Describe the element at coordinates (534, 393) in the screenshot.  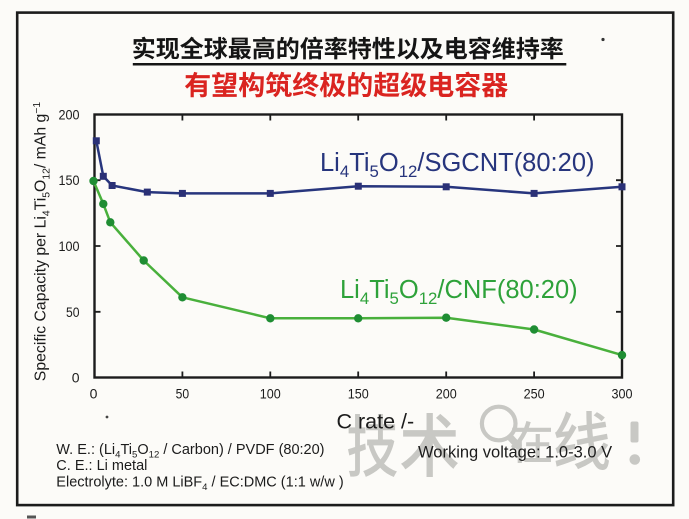
I see `svg-text: 250` at that location.